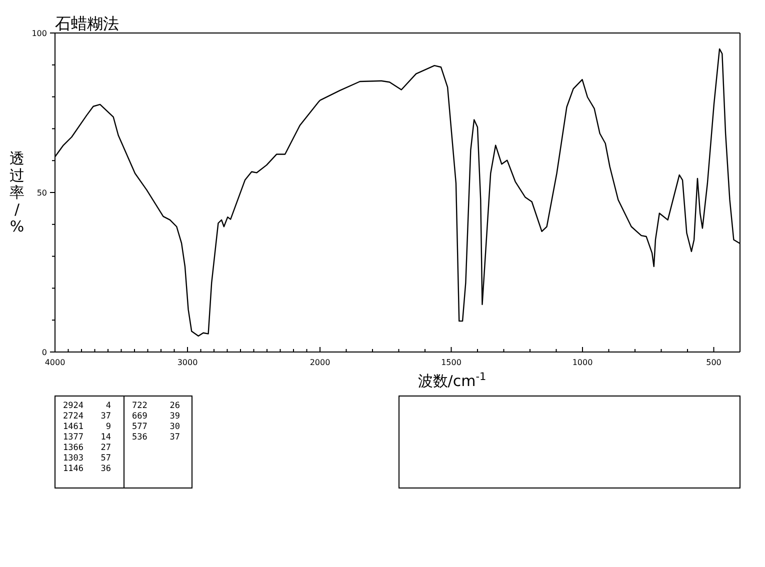 The height and width of the screenshot is (567, 765). Describe the element at coordinates (87, 427) in the screenshot. I see `text: 1461 9` at that location.